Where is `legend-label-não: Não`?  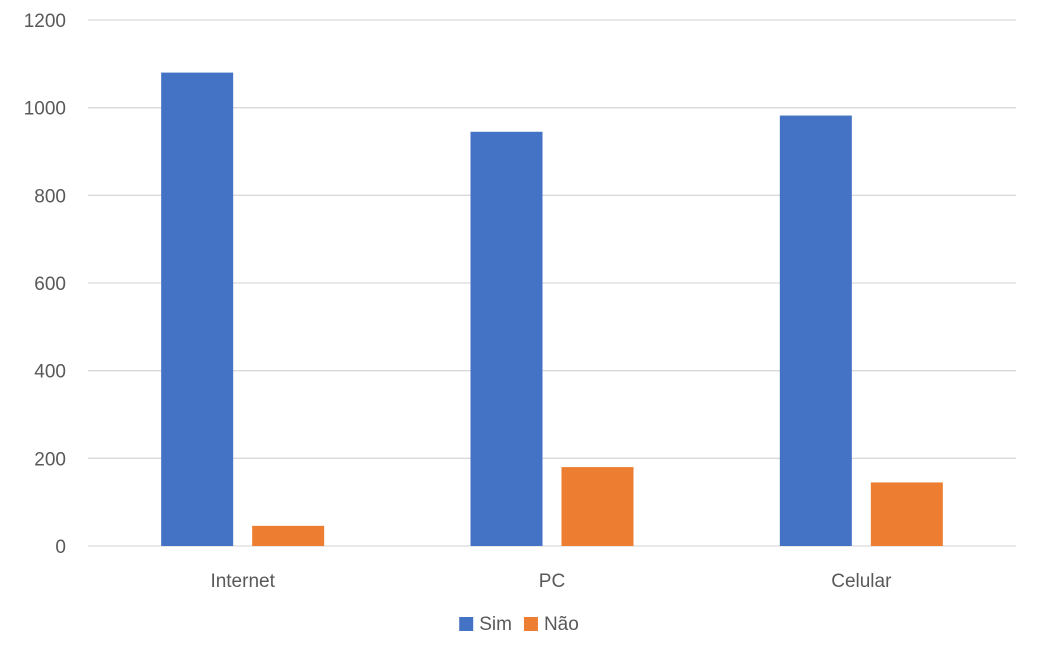 legend-label-não: Não is located at coordinates (561, 624).